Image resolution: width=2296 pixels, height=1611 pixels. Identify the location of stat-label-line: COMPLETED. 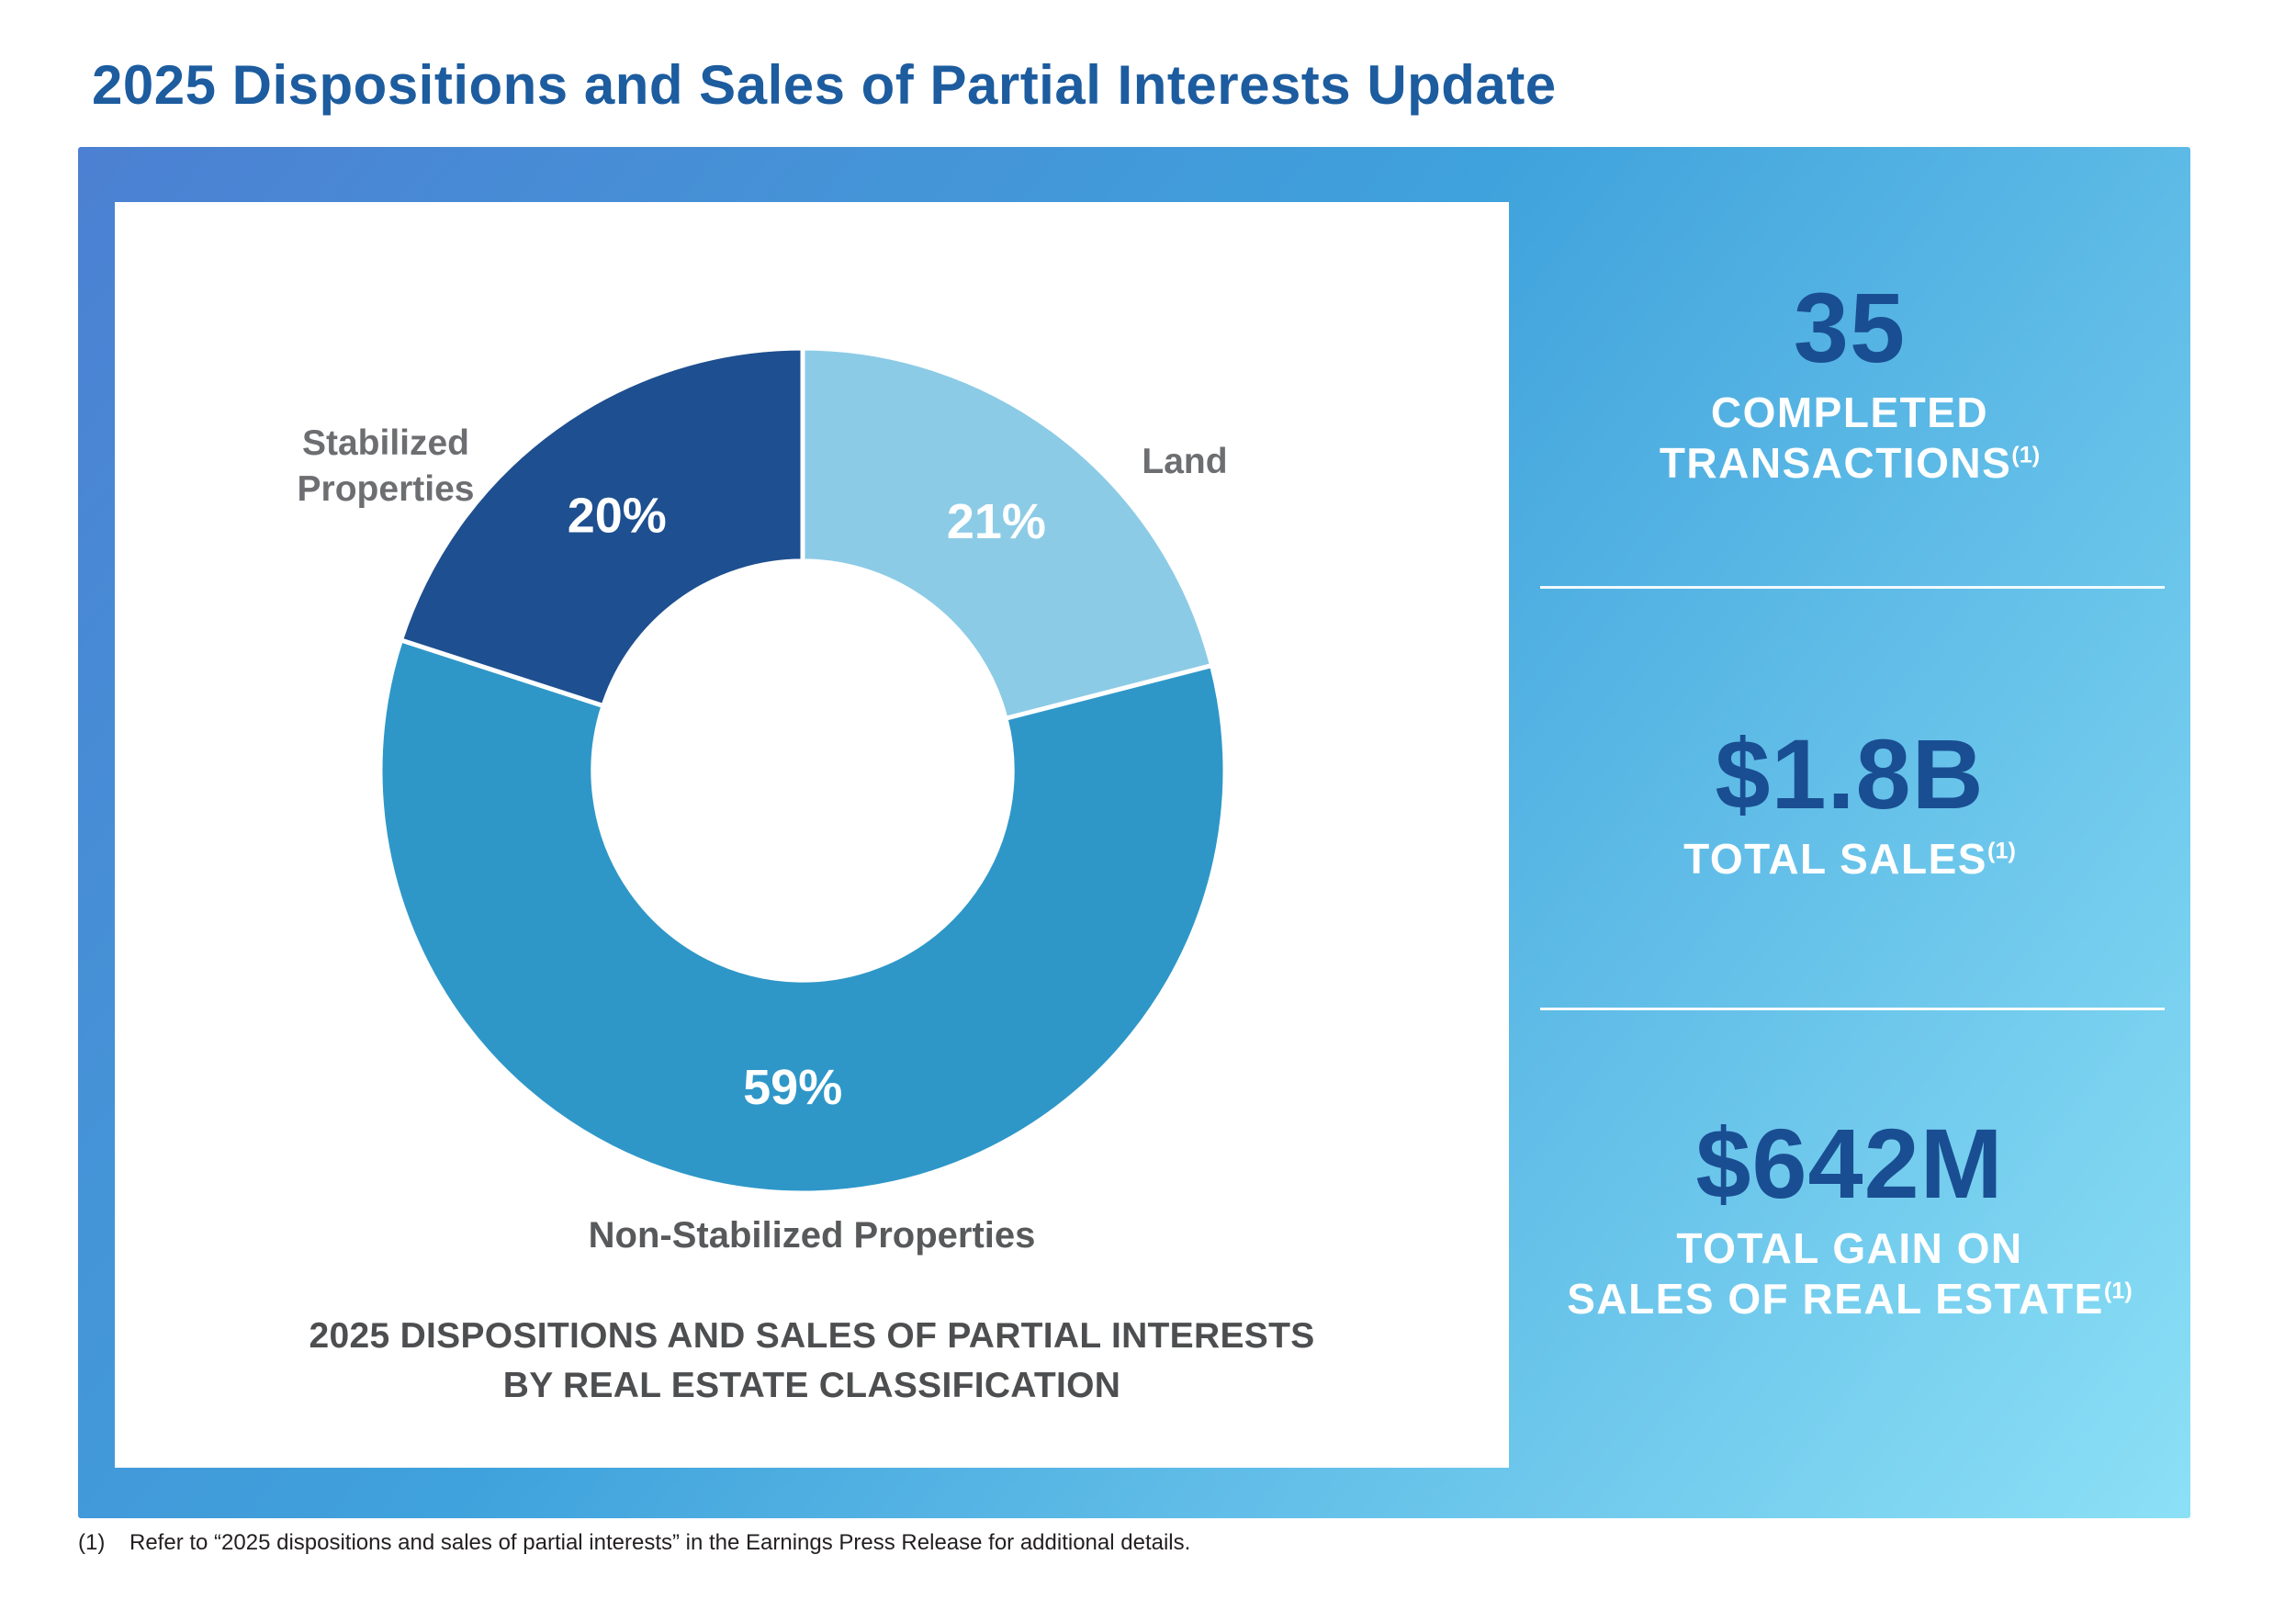
(1849, 413).